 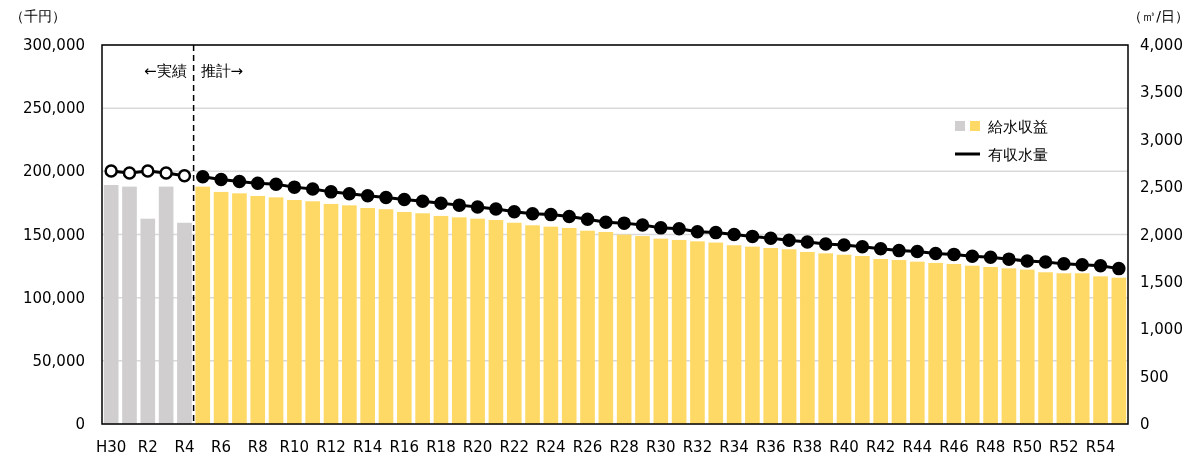 I want to click on y2-tick-label: 1,500, so click(x=1161, y=281).